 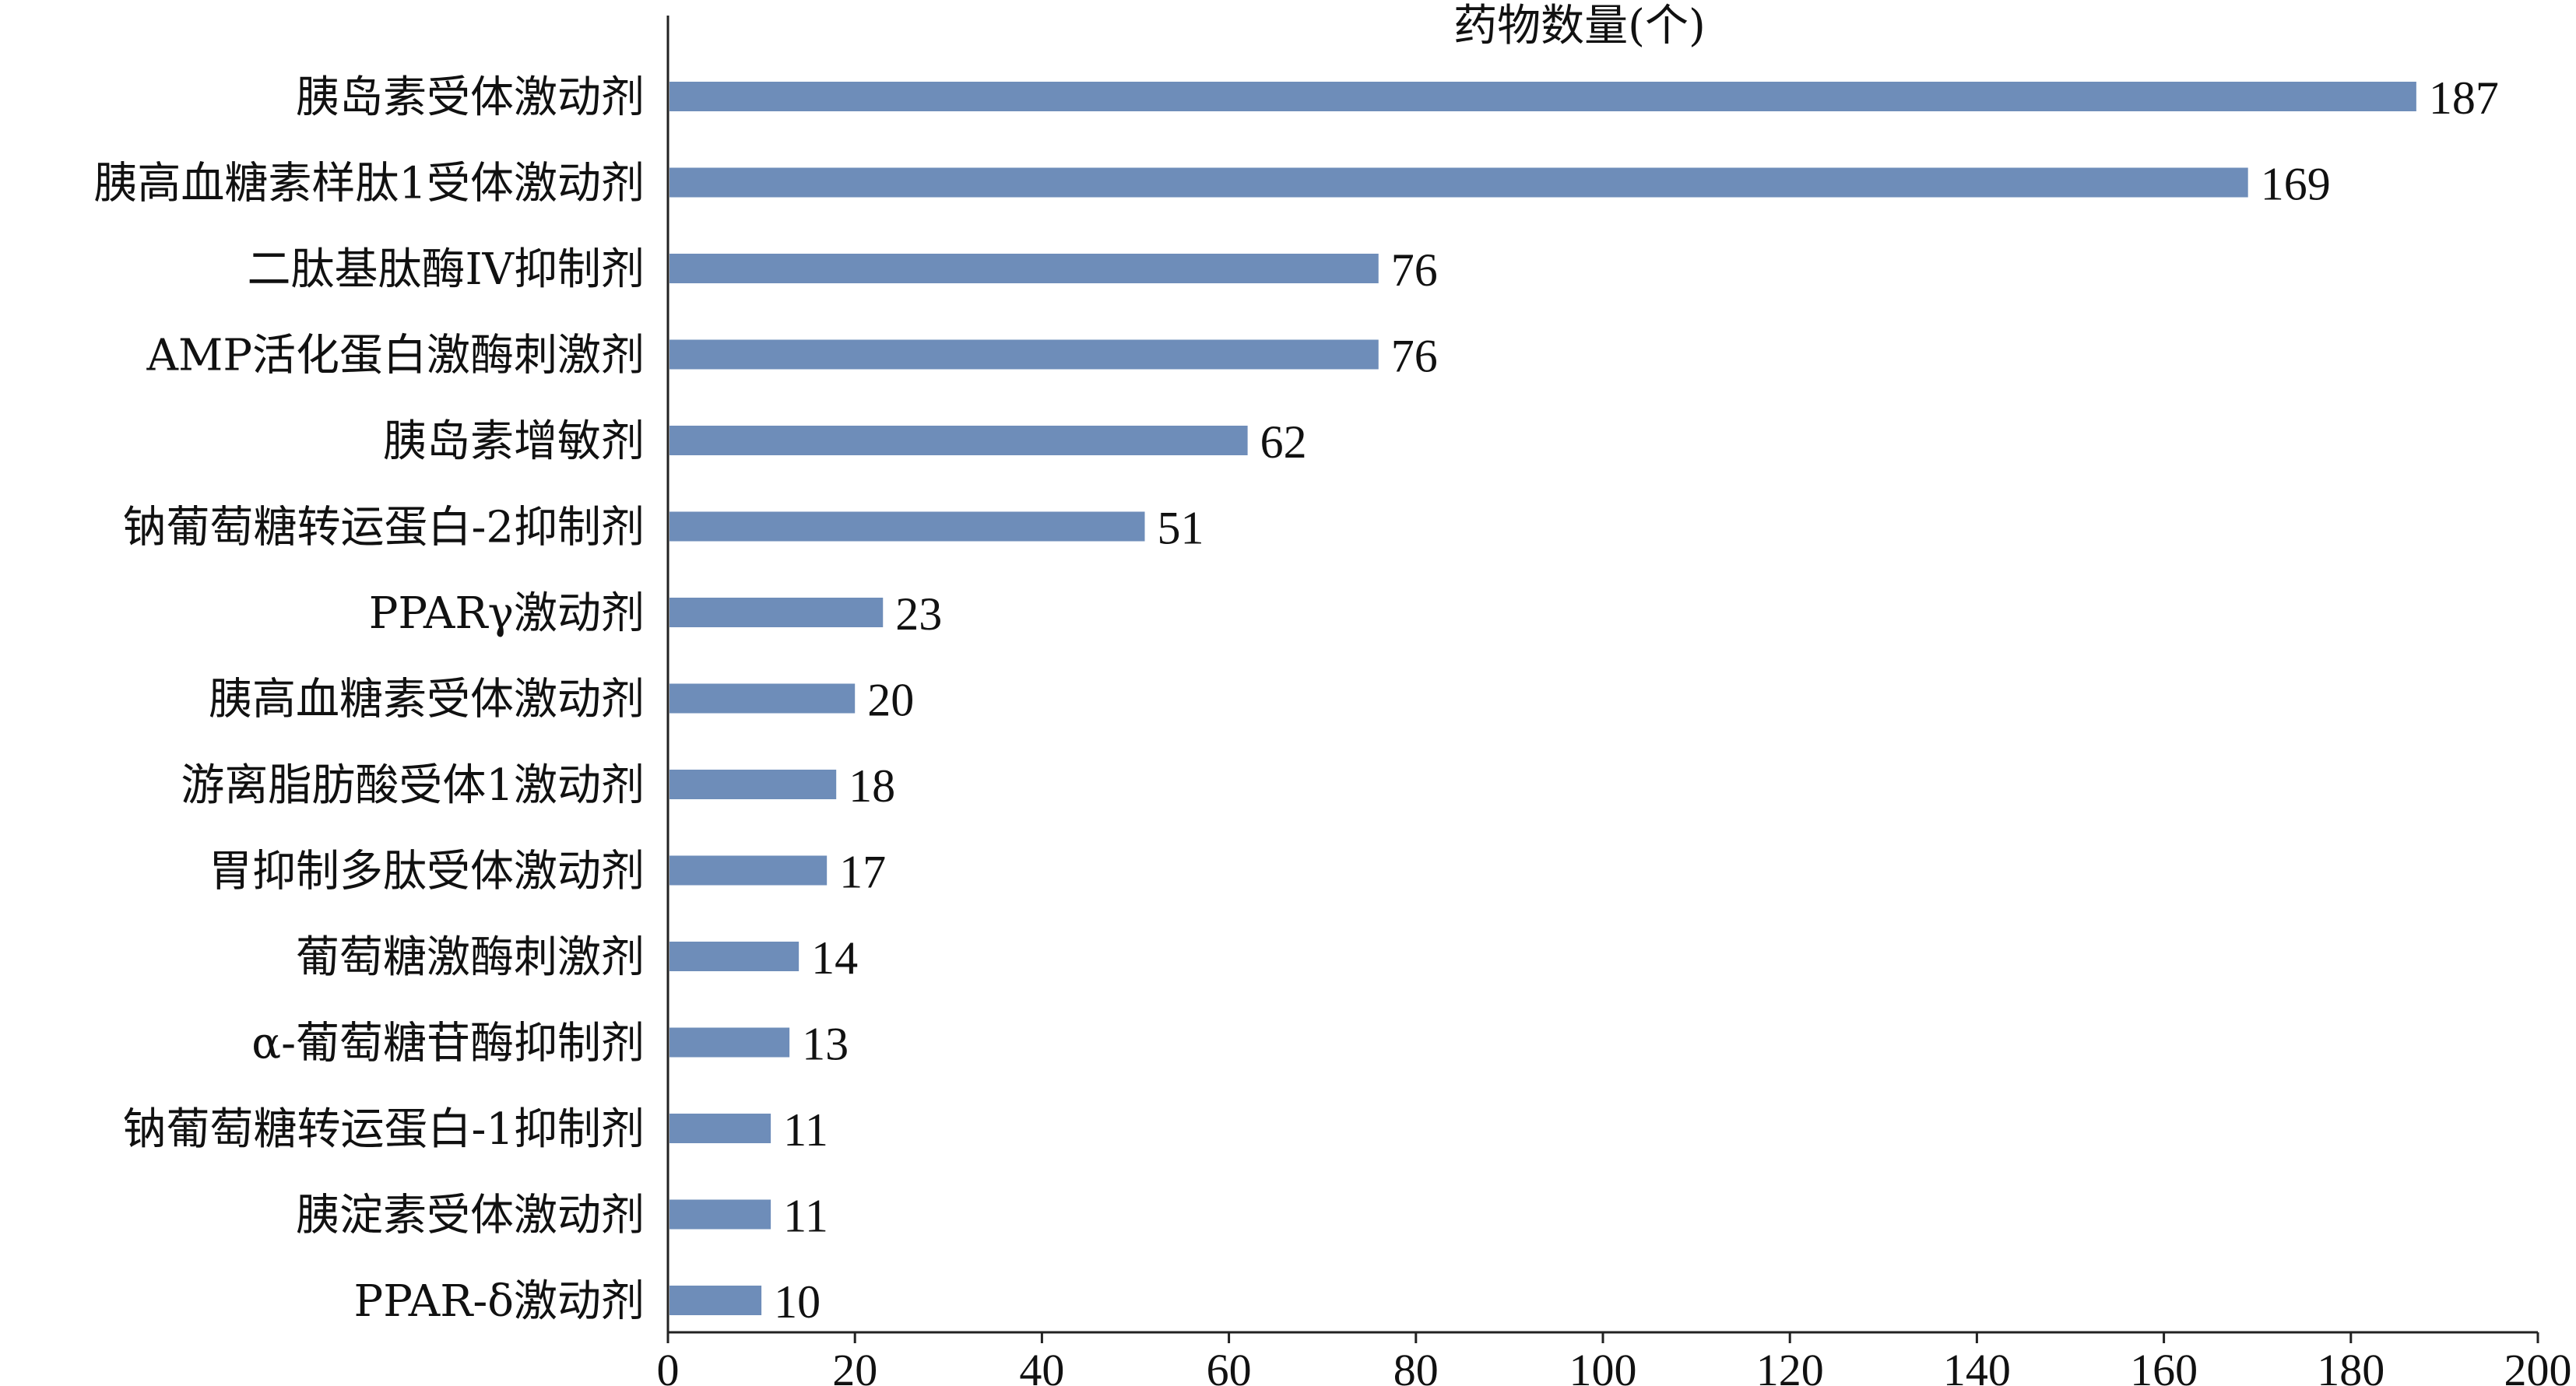 What do you see at coordinates (384, 528) in the screenshot?
I see `category-label: 钠葡萄糖转运蛋白-2抑制剂` at bounding box center [384, 528].